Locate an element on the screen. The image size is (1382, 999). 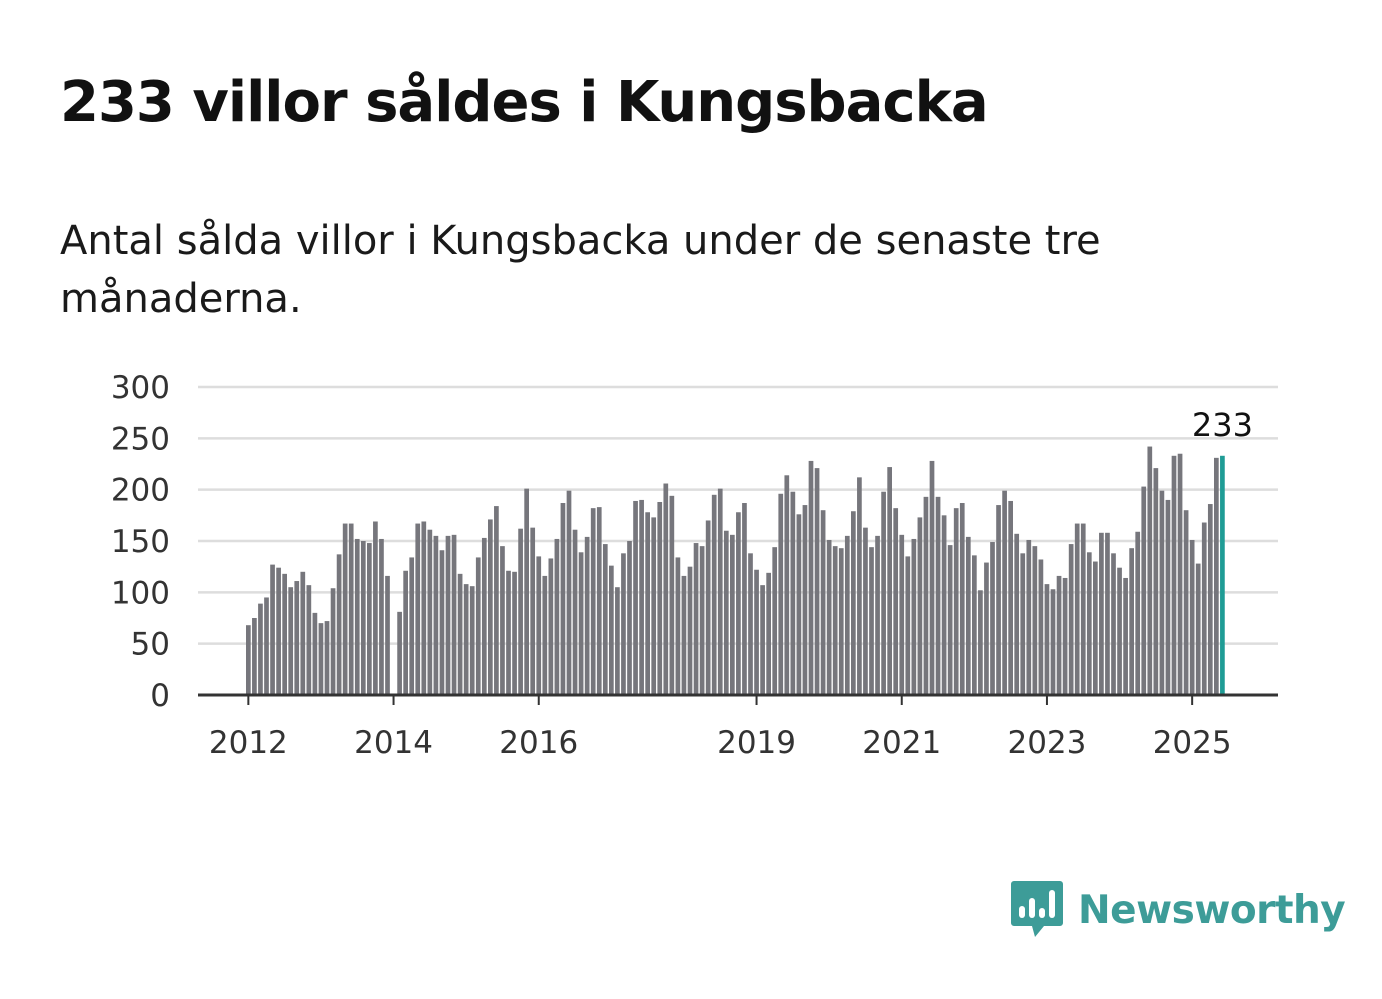
y-tick-label: 200 is located at coordinates (140, 491).